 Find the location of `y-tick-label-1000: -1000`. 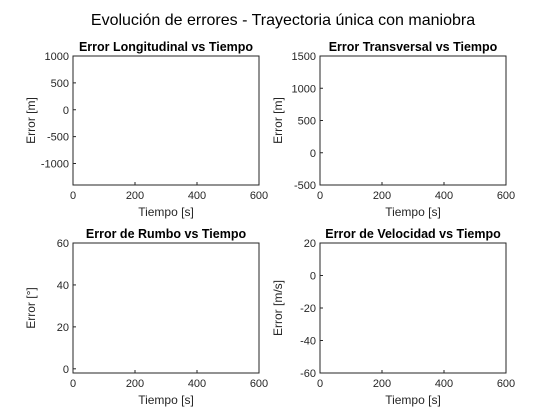

y-tick-label-1000: -1000 is located at coordinates (55, 165).